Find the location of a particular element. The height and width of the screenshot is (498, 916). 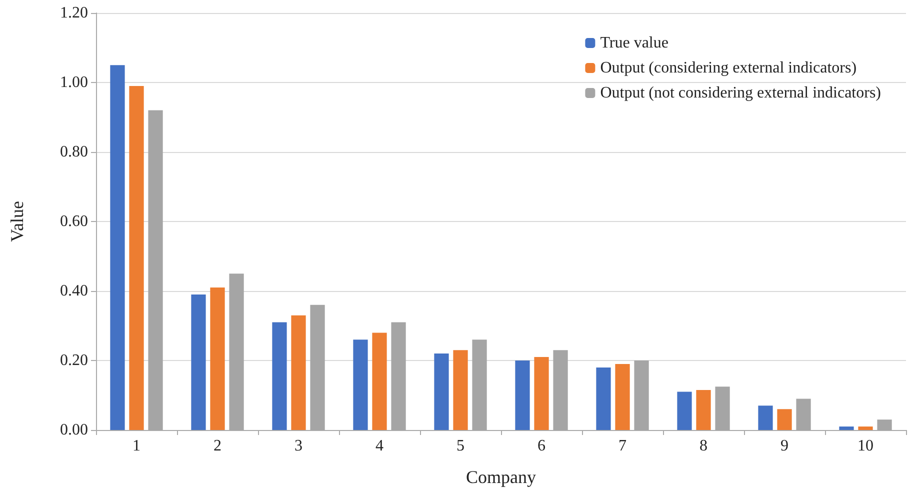

y-tick-label: 0.80 is located at coordinates (74, 152).